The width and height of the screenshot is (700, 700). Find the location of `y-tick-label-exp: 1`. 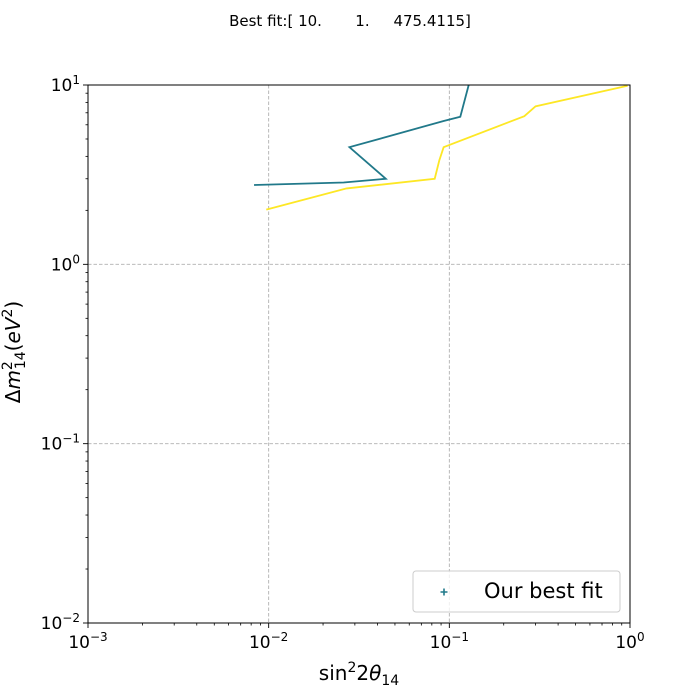

y-tick-label-exp: 1 is located at coordinates (76, 80).